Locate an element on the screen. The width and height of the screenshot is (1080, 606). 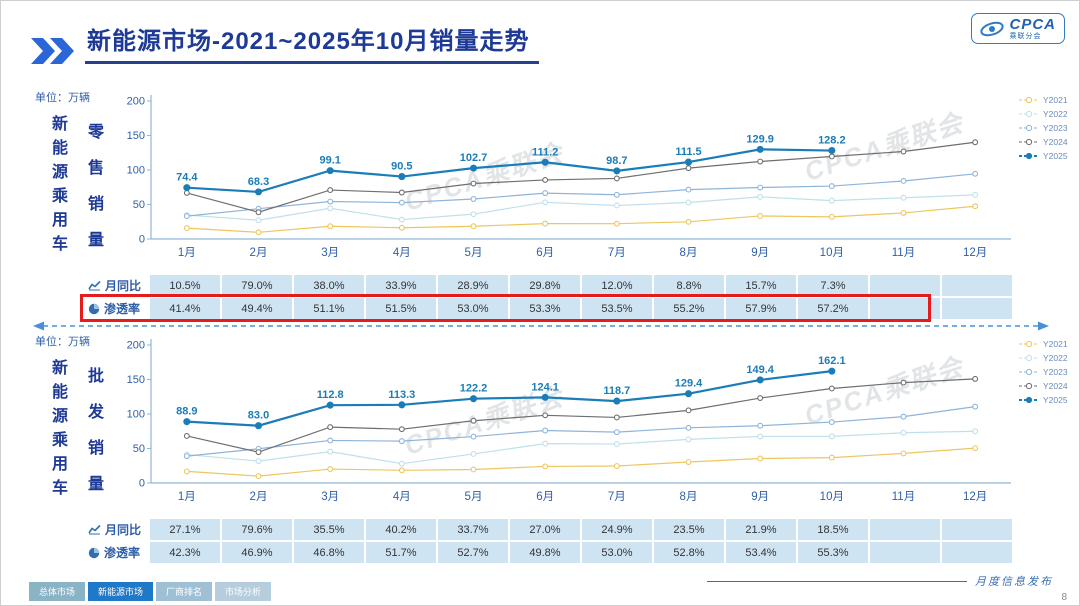
footer-tab: 新能源市场 is located at coordinates (121, 591).